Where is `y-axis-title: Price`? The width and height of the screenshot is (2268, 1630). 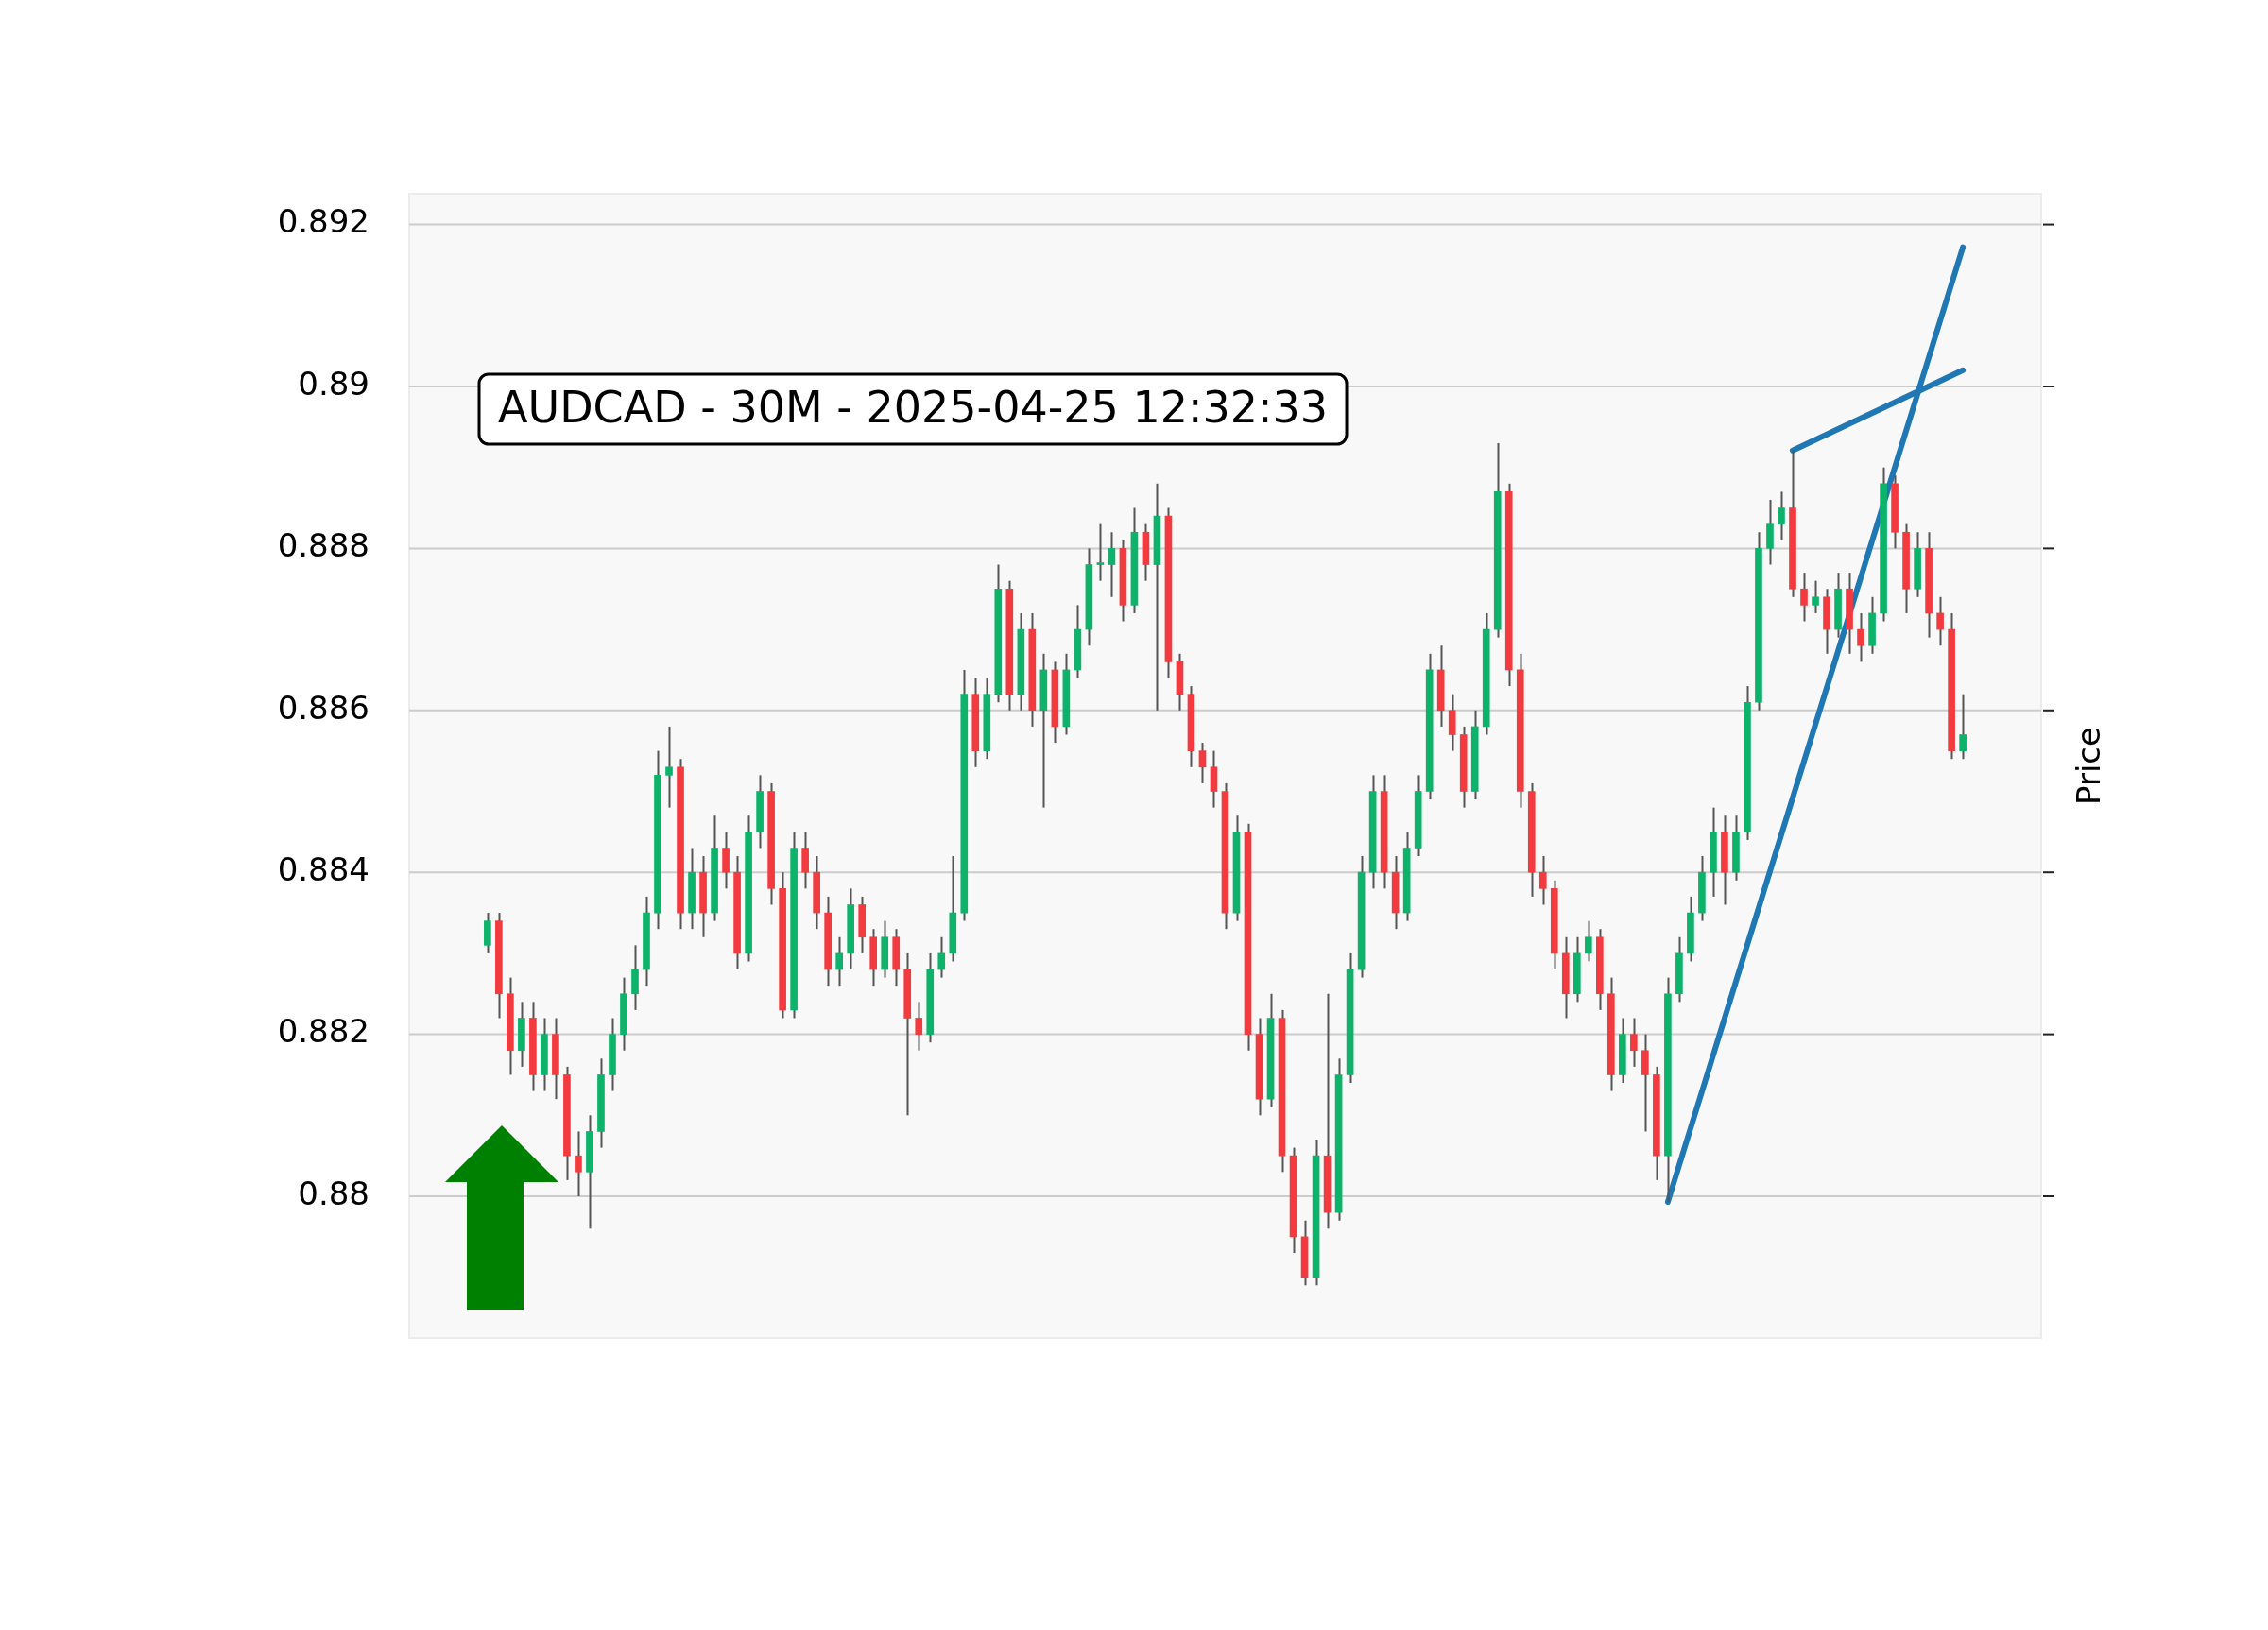
y-axis-title: Price is located at coordinates (2088, 766).